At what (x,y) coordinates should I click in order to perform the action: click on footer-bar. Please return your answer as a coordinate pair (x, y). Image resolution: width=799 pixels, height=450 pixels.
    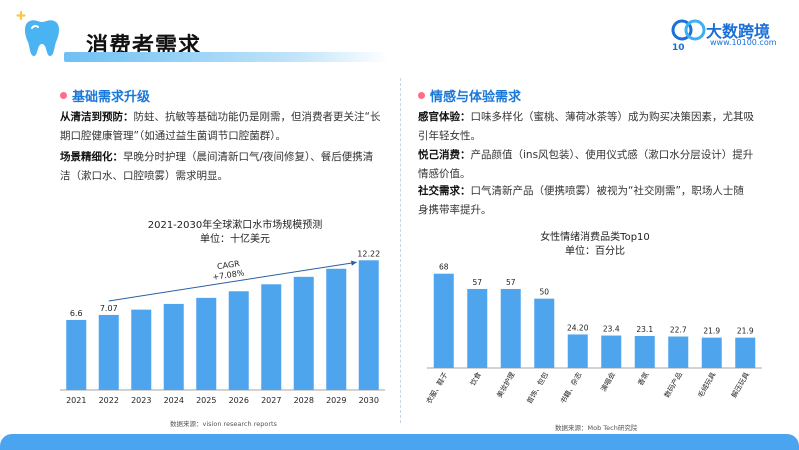
    Looking at the image, I should click on (399, 442).